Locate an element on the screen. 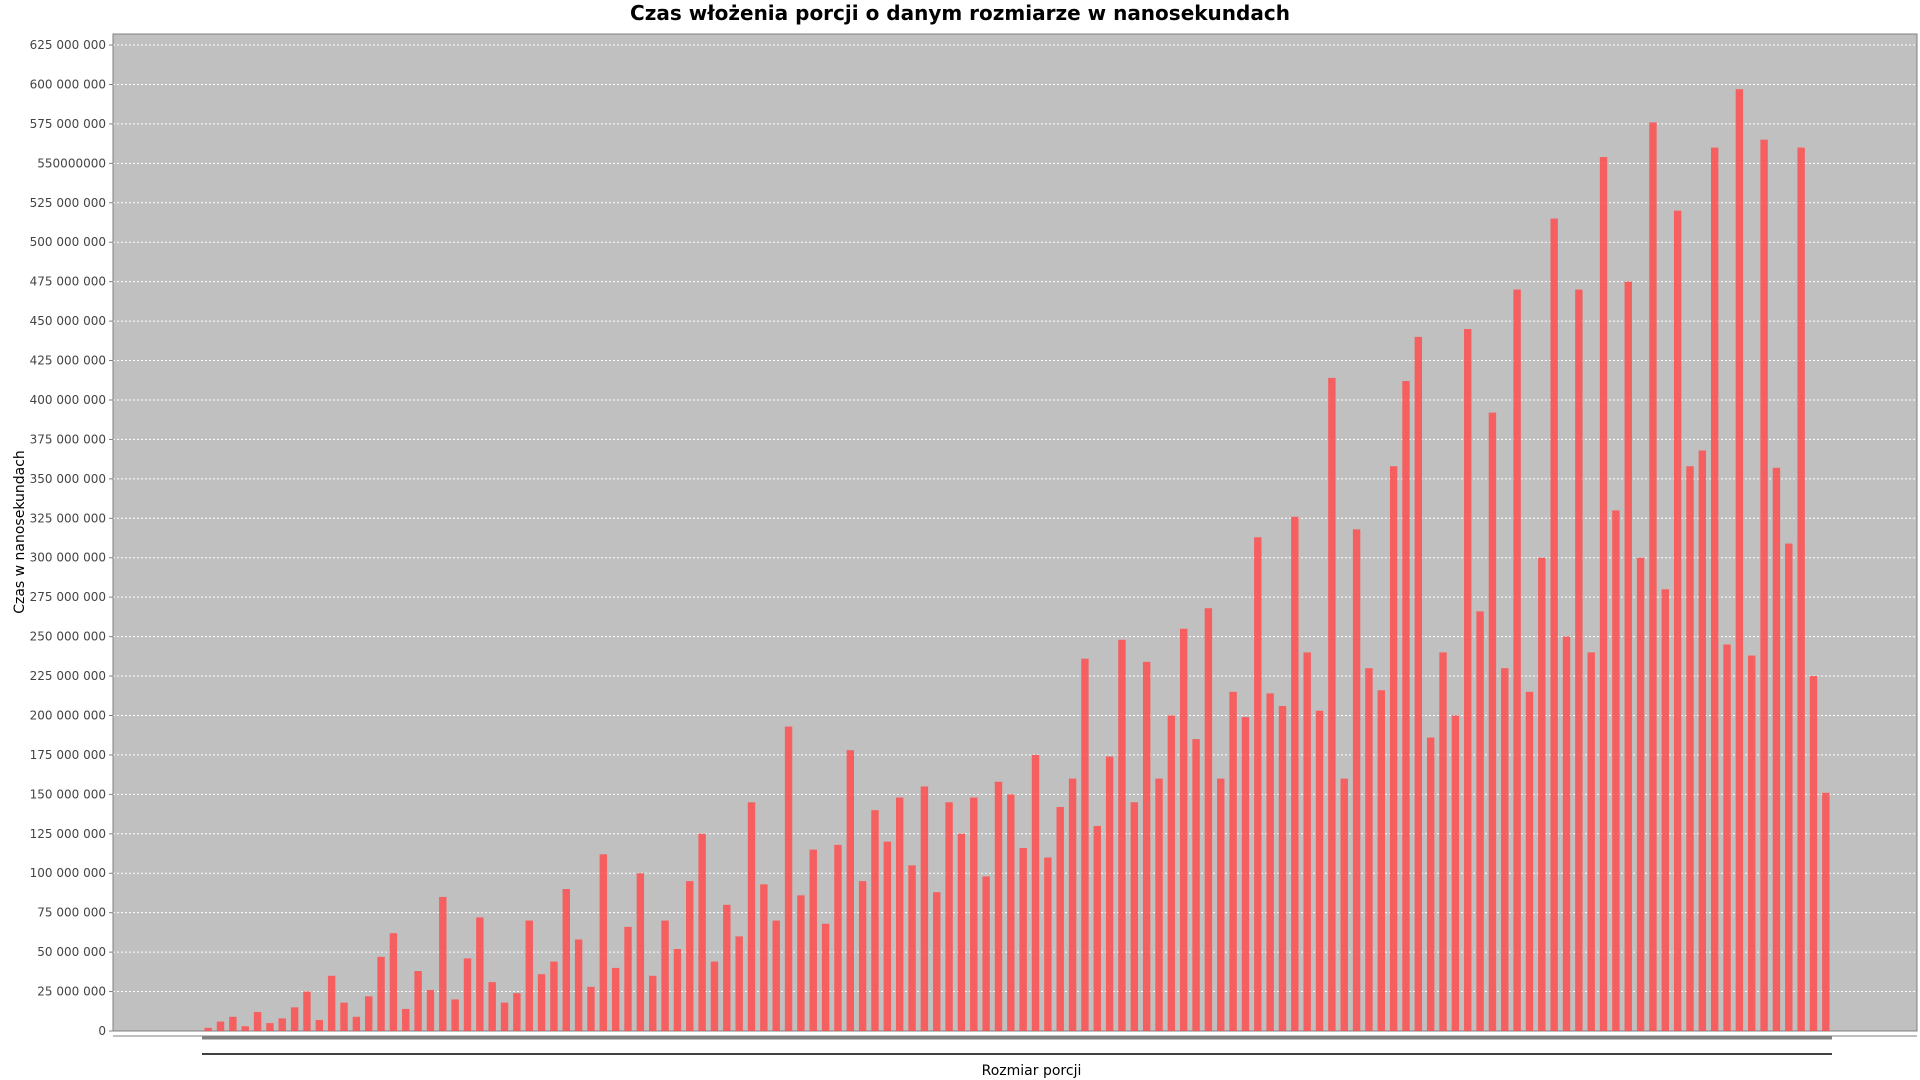  y-tick-label: 200 000 000 is located at coordinates (68, 715).